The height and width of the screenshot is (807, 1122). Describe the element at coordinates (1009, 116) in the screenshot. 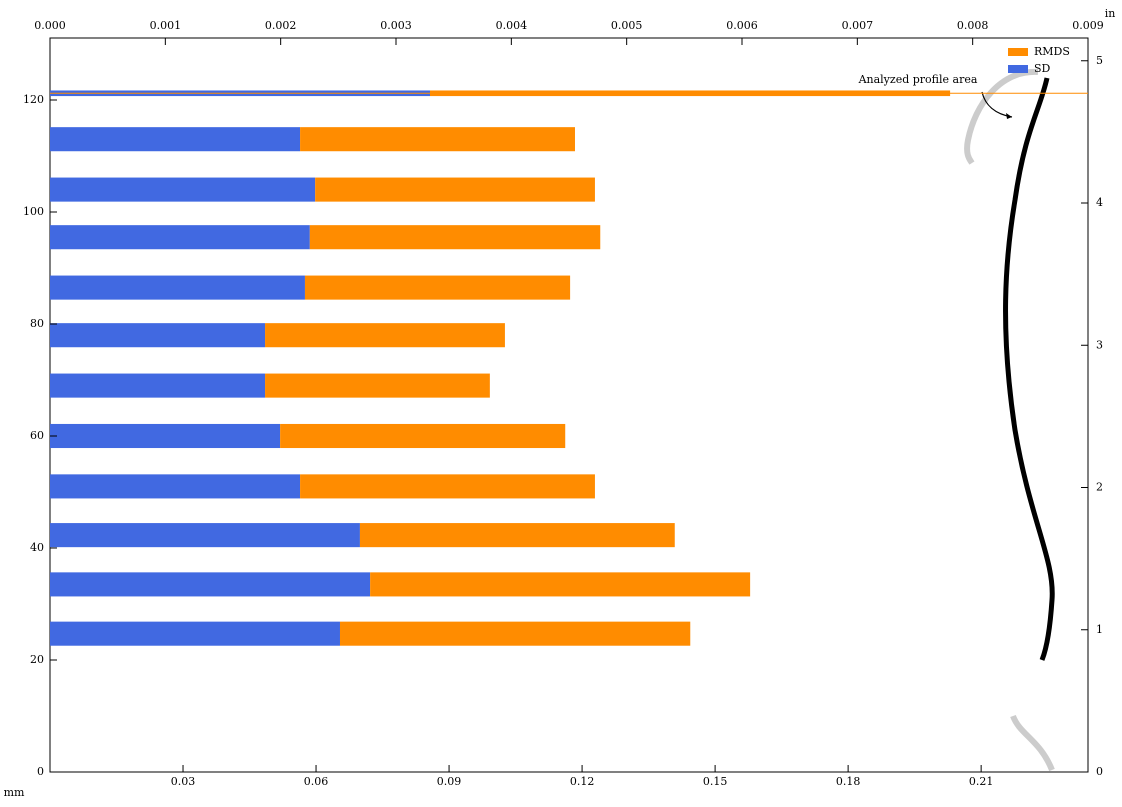

I see `arrow-head` at that location.